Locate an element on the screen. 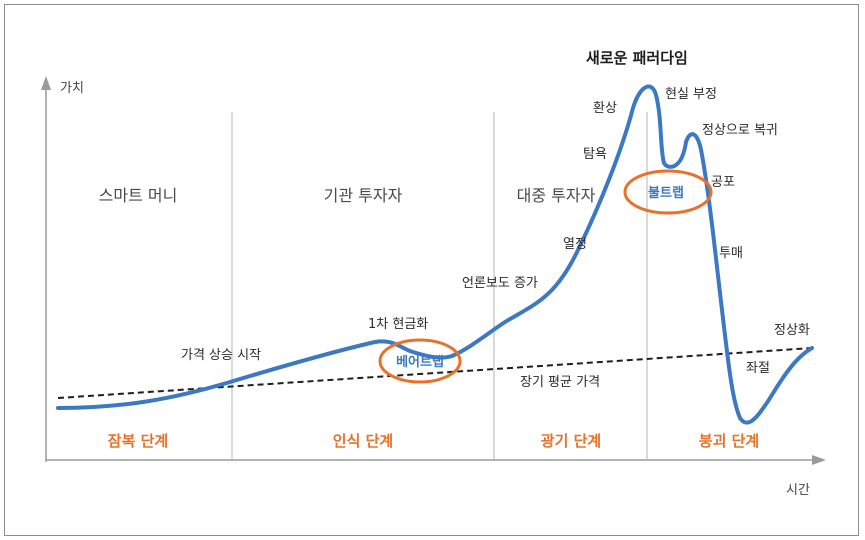  label-bear-trap: 베어트랩 is located at coordinates (420, 362).